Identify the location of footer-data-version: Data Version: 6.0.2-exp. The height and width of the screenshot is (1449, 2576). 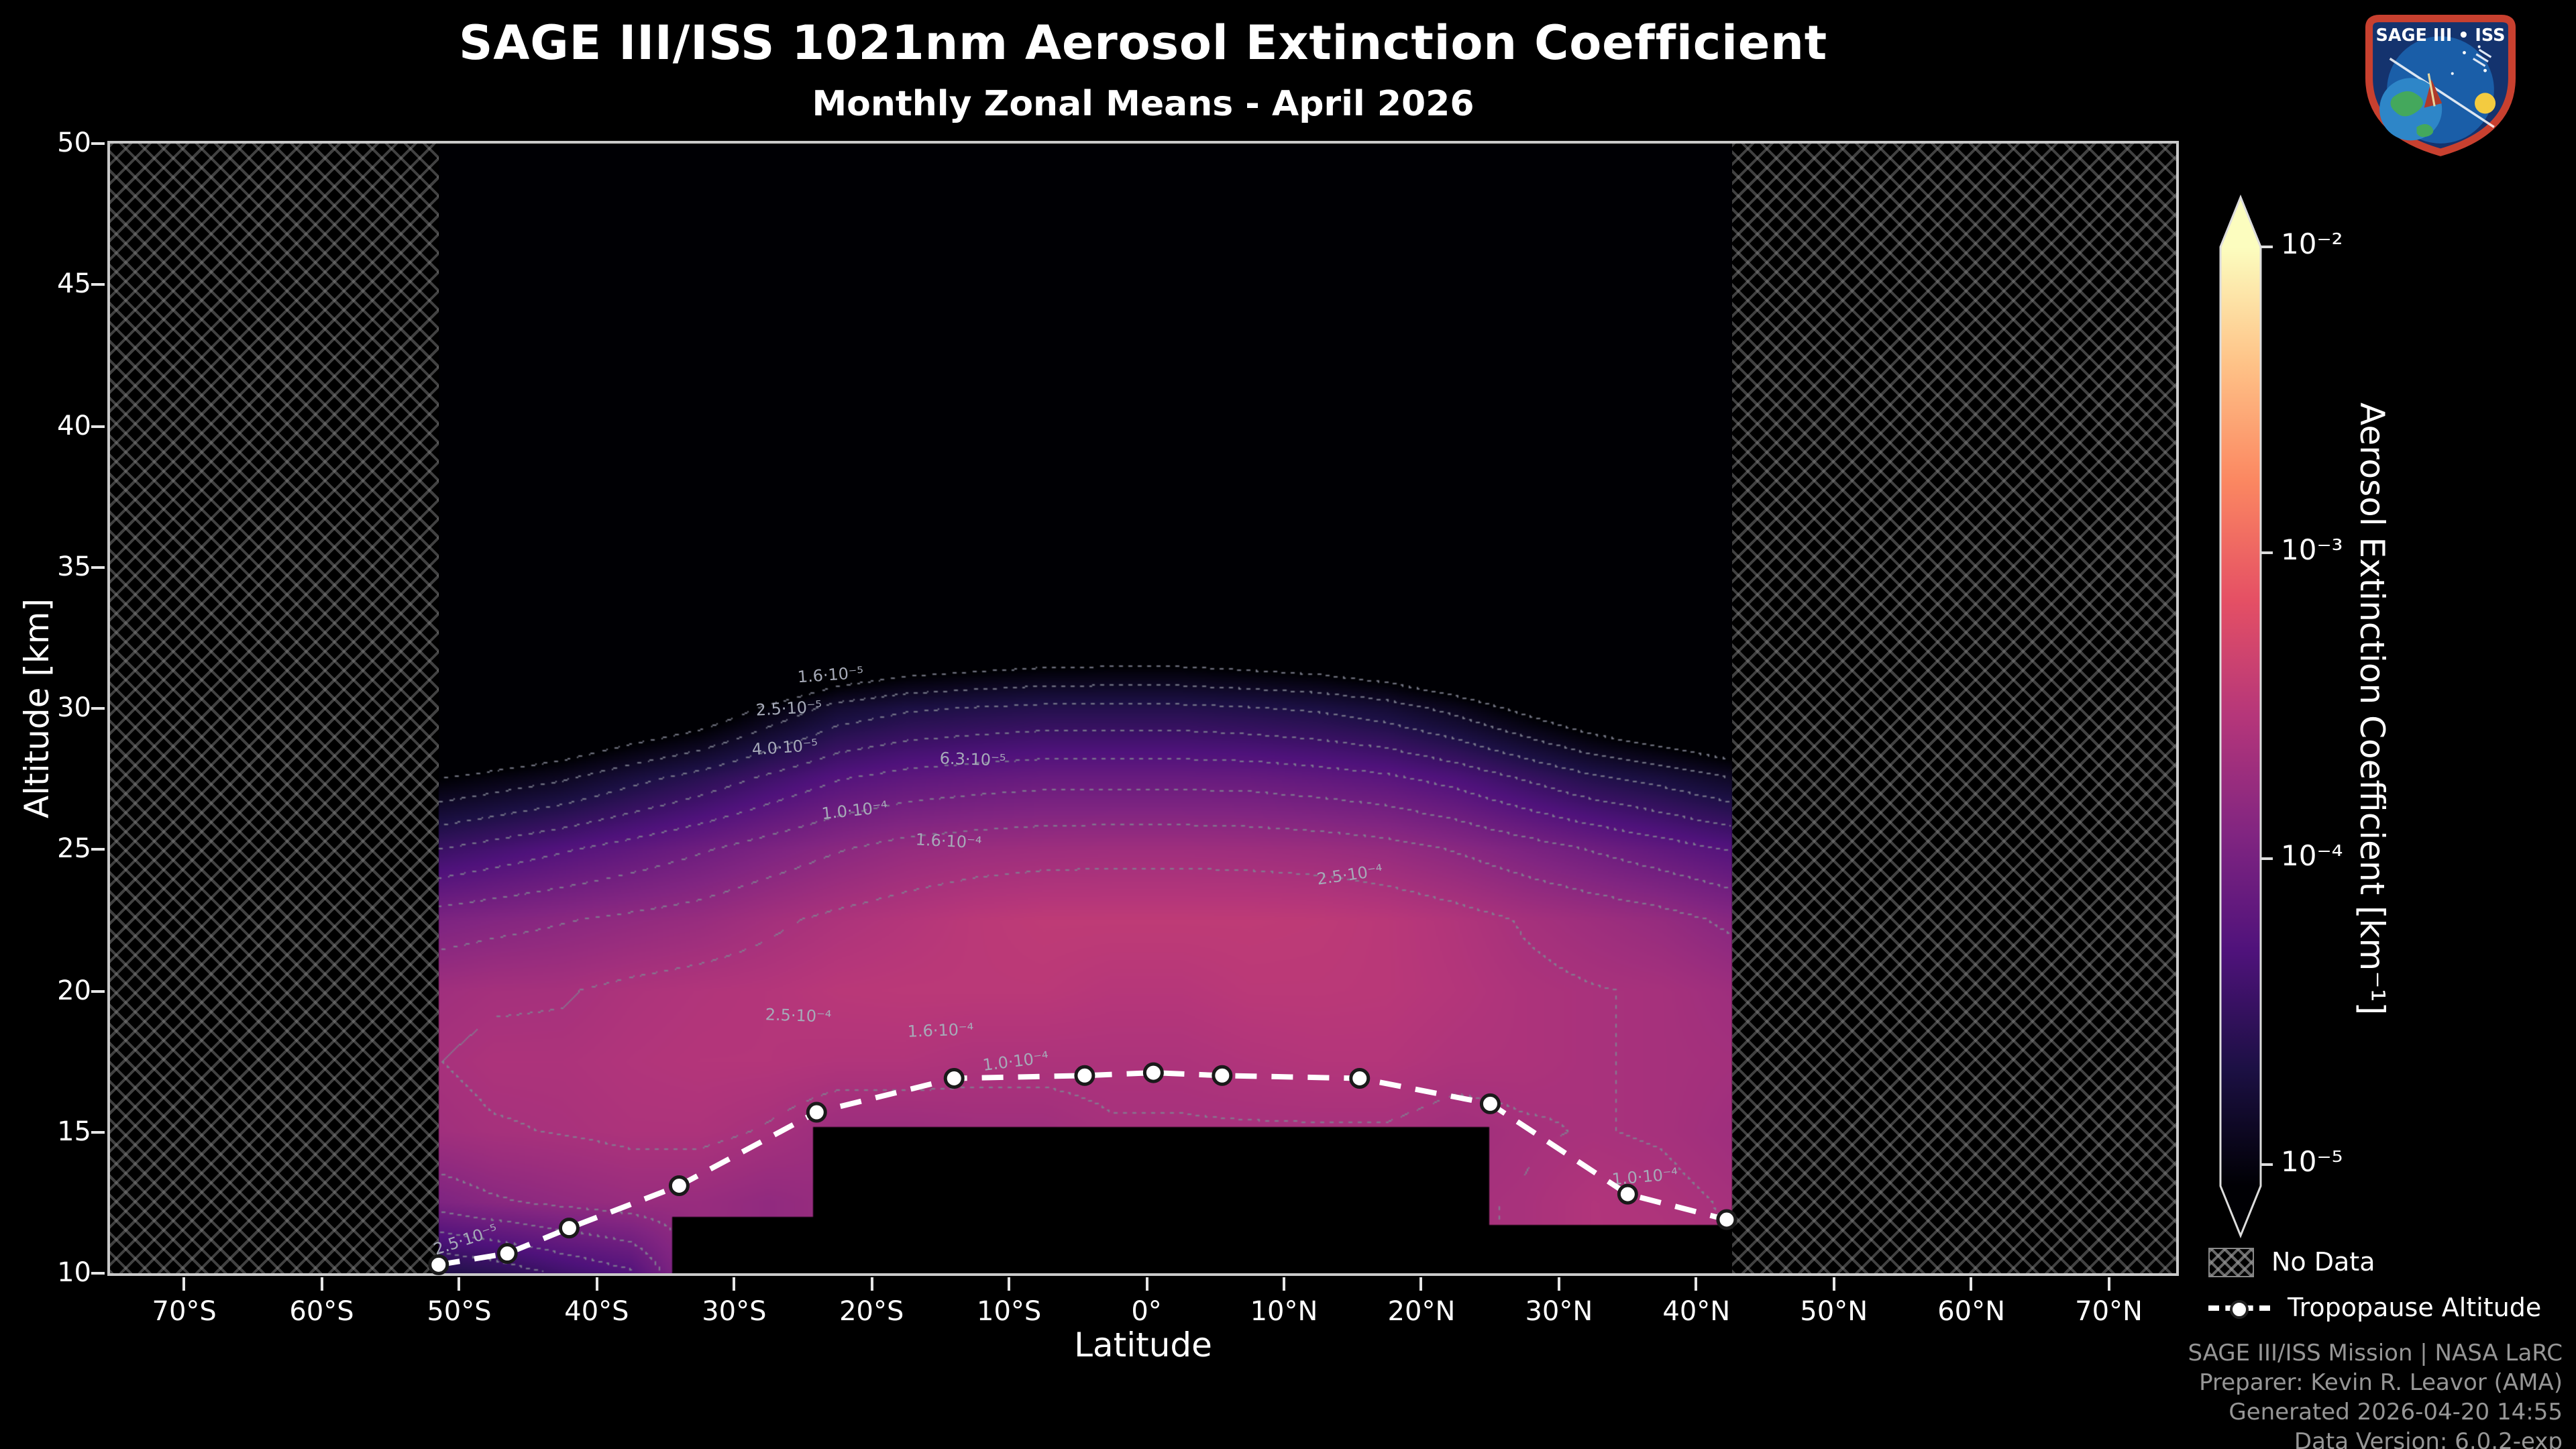
(2428, 1439).